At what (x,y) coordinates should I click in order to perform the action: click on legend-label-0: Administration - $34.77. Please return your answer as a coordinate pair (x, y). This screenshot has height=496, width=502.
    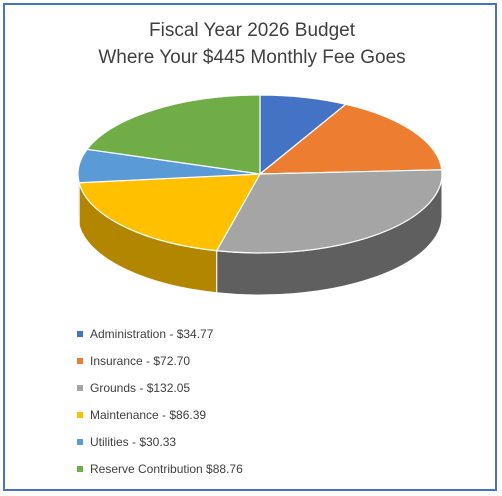
    Looking at the image, I should click on (152, 333).